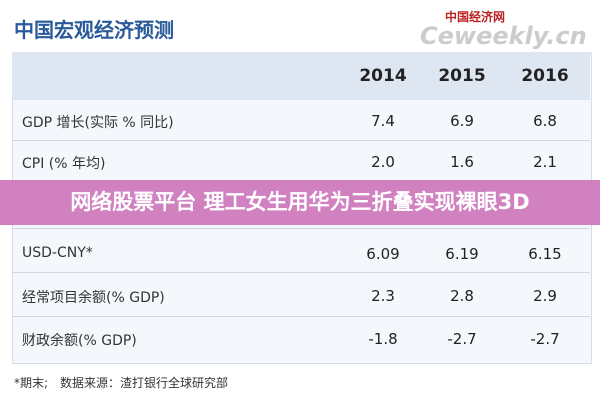  Describe the element at coordinates (383, 162) in the screenshot. I see `cell: 2.0` at that location.